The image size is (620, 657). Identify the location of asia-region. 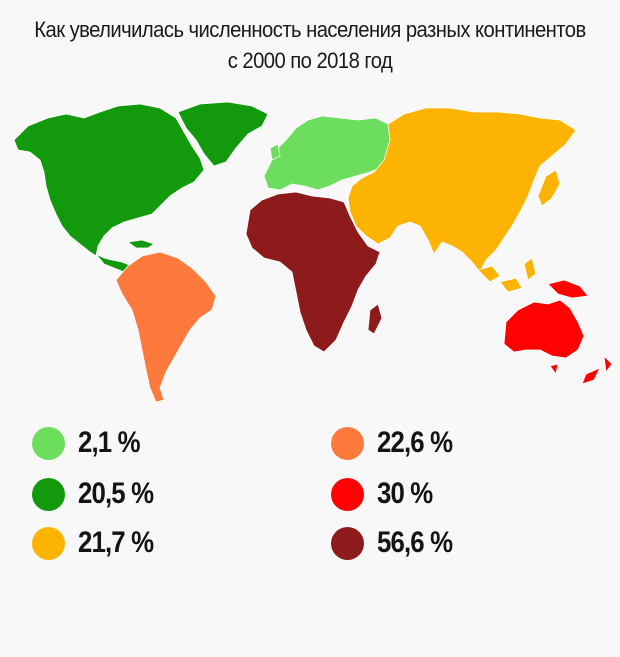
(462, 200).